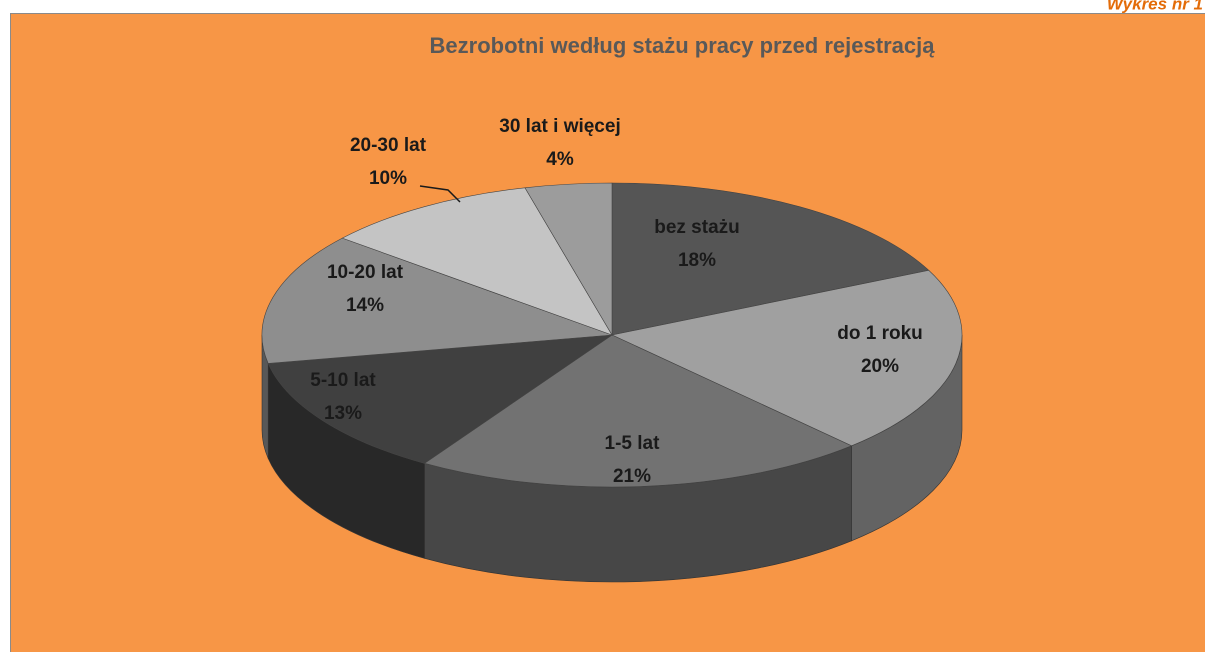  I want to click on slice-value-label: 10%, so click(388, 178).